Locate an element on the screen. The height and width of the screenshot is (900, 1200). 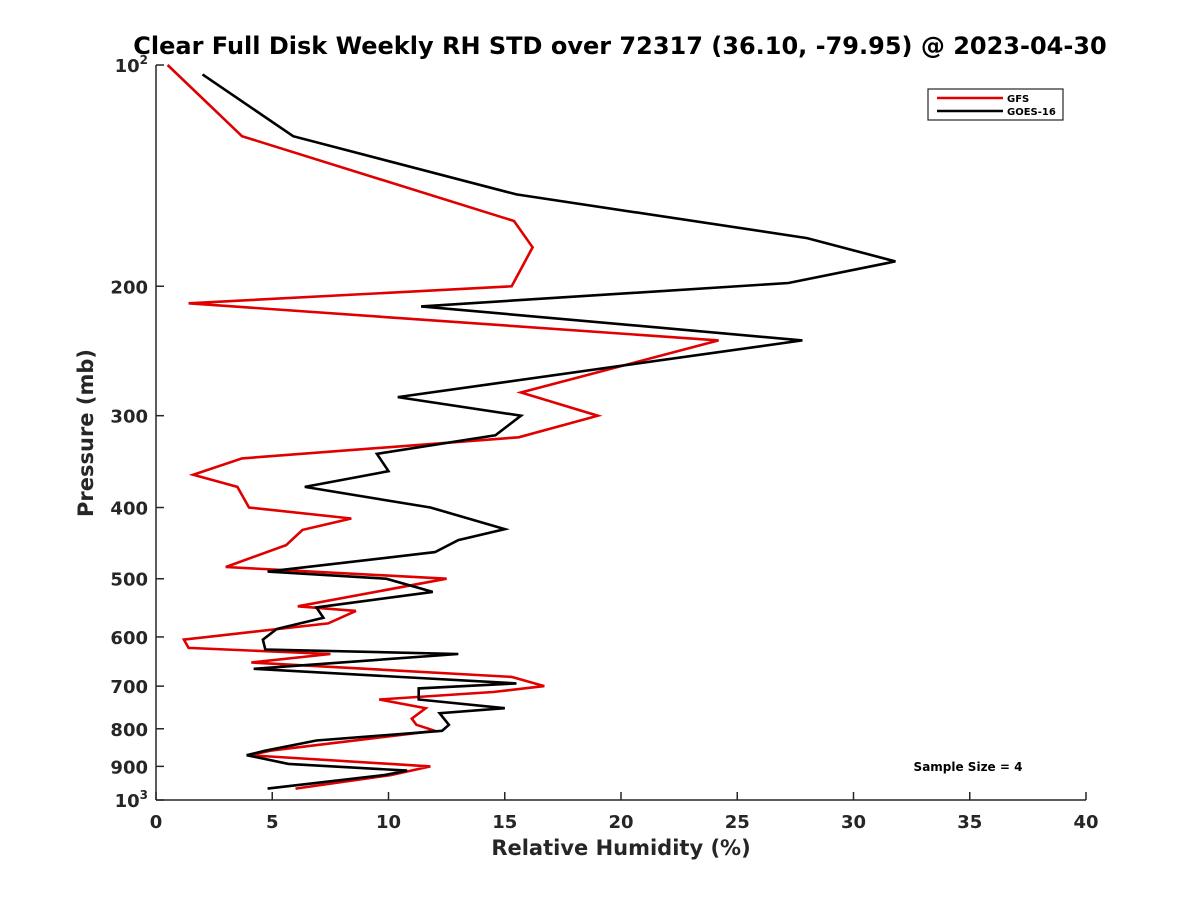
x-tick-label: 10 is located at coordinates (388, 822).